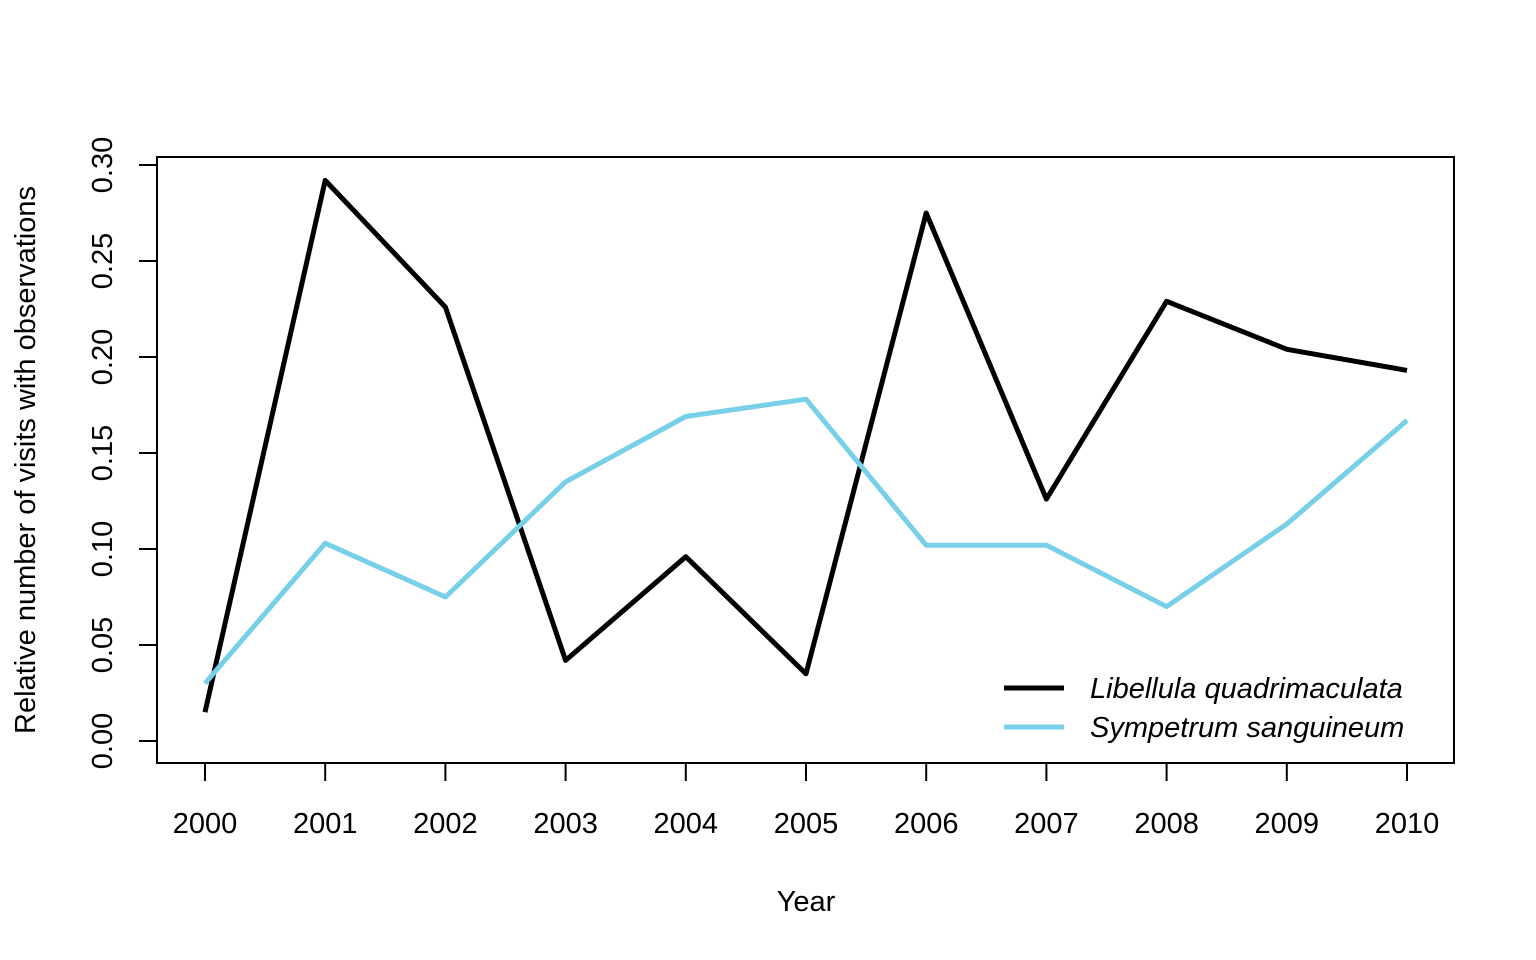  What do you see at coordinates (103, 453) in the screenshot?
I see `y-tick-label: 0.15` at bounding box center [103, 453].